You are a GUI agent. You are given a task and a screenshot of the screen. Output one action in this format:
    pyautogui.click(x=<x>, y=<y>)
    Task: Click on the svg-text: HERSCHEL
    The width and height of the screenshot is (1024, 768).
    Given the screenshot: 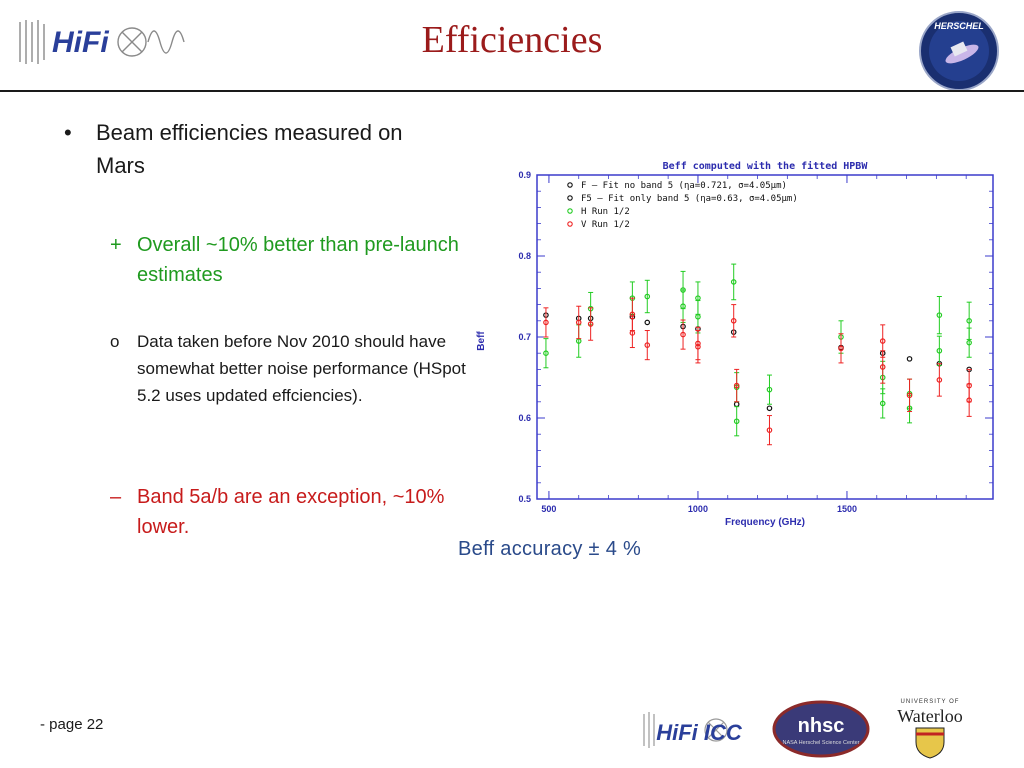 What is the action you would take?
    pyautogui.click(x=959, y=26)
    